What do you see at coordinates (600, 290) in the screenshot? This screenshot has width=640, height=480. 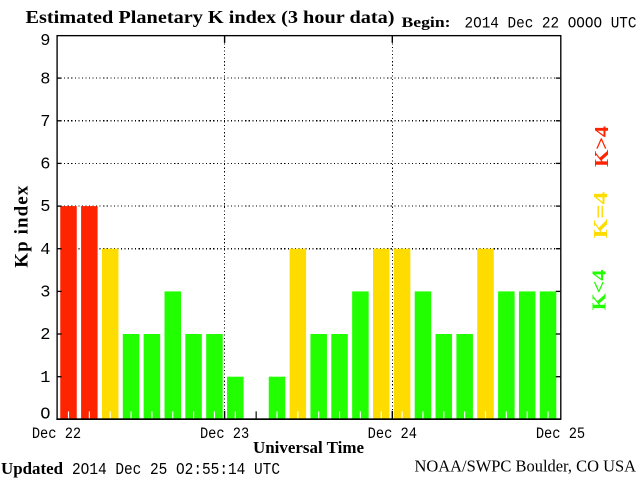 I see `svg-text: K<4` at bounding box center [600, 290].